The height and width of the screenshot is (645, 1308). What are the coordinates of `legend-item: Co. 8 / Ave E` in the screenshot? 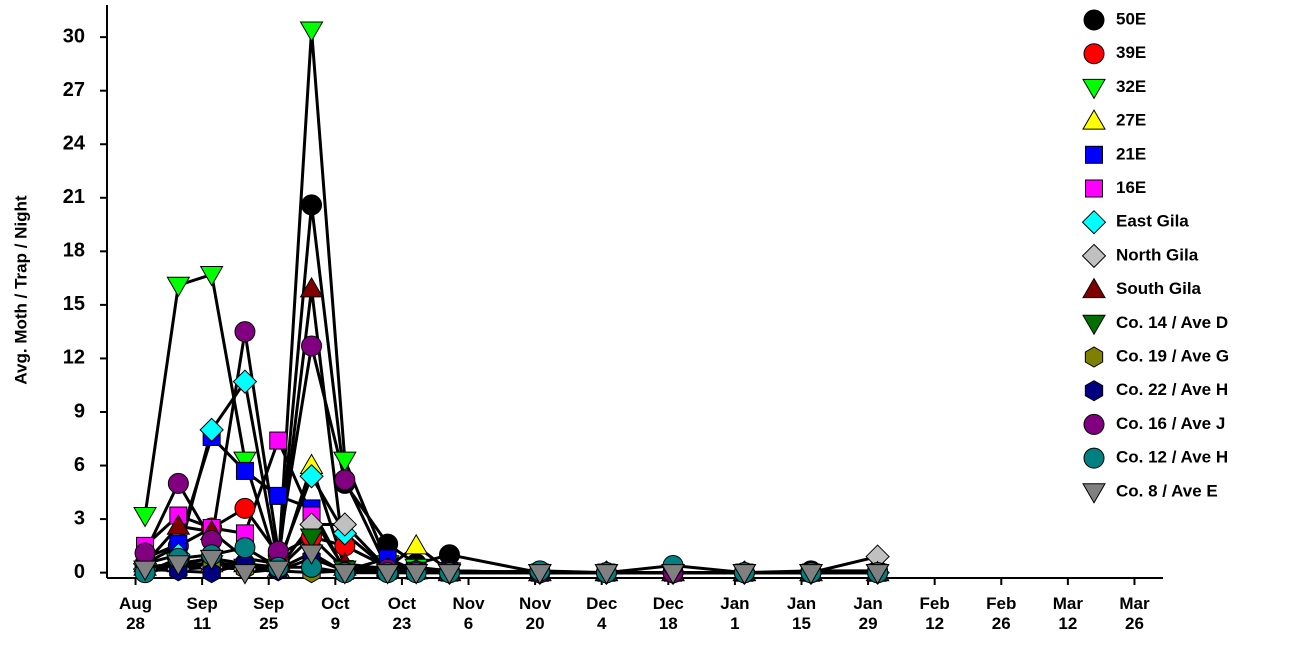 It's located at (1150, 492).